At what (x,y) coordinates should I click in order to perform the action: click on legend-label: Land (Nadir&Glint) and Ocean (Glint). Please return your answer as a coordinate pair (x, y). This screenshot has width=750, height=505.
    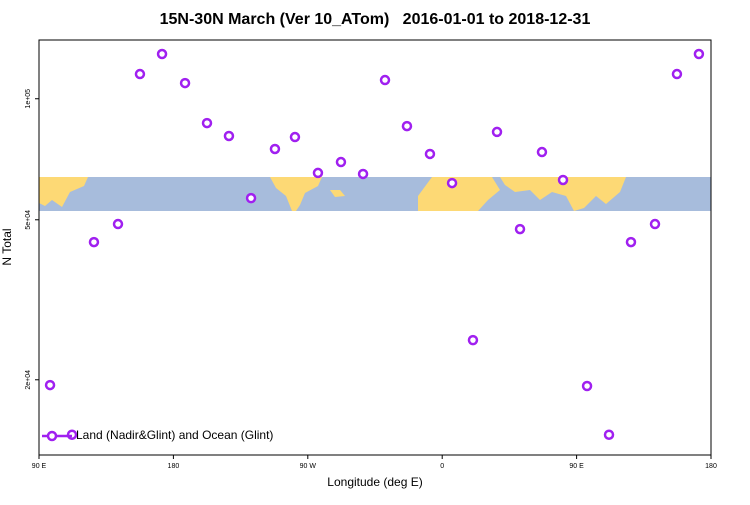
    Looking at the image, I should click on (174, 435).